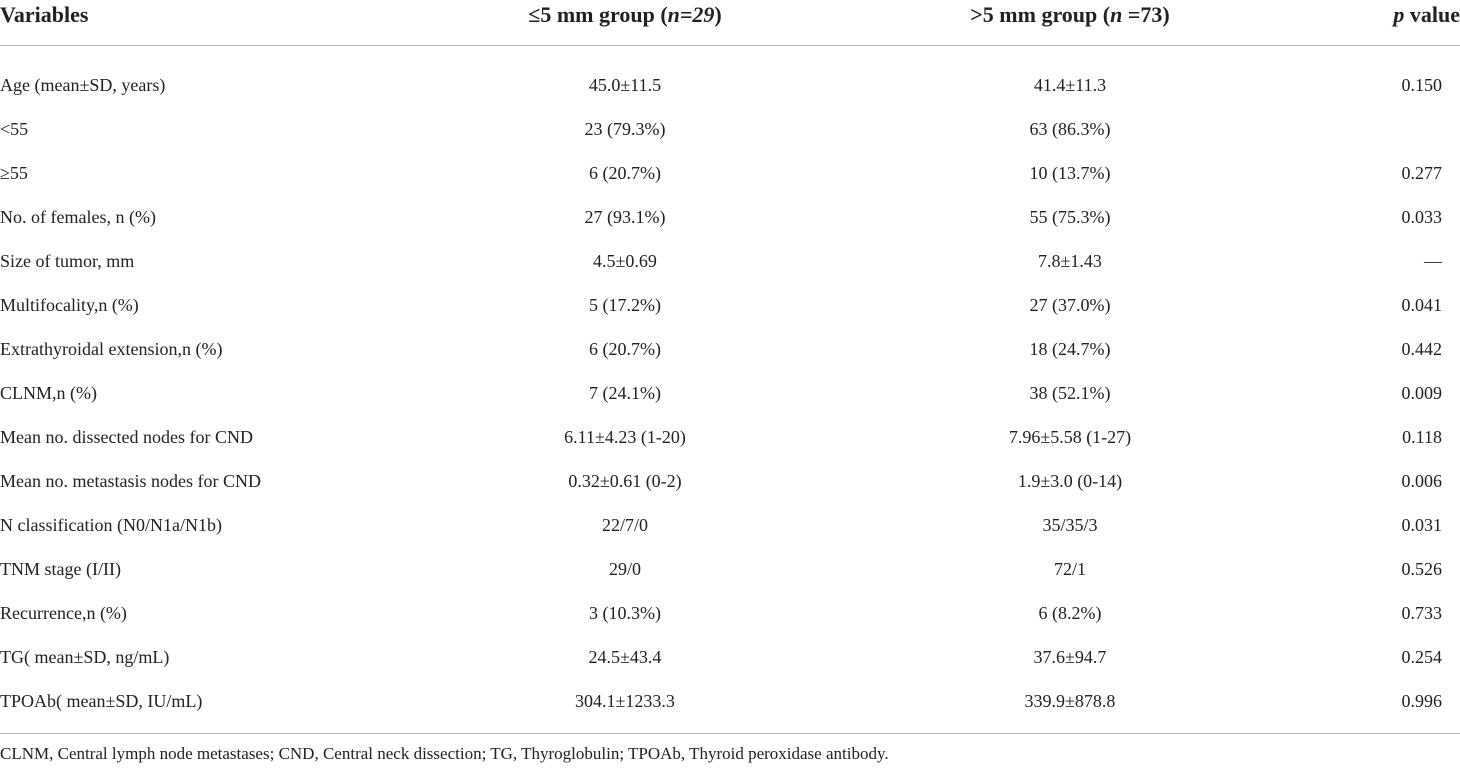  I want to click on cell-p-value: 0.118, so click(1422, 437).